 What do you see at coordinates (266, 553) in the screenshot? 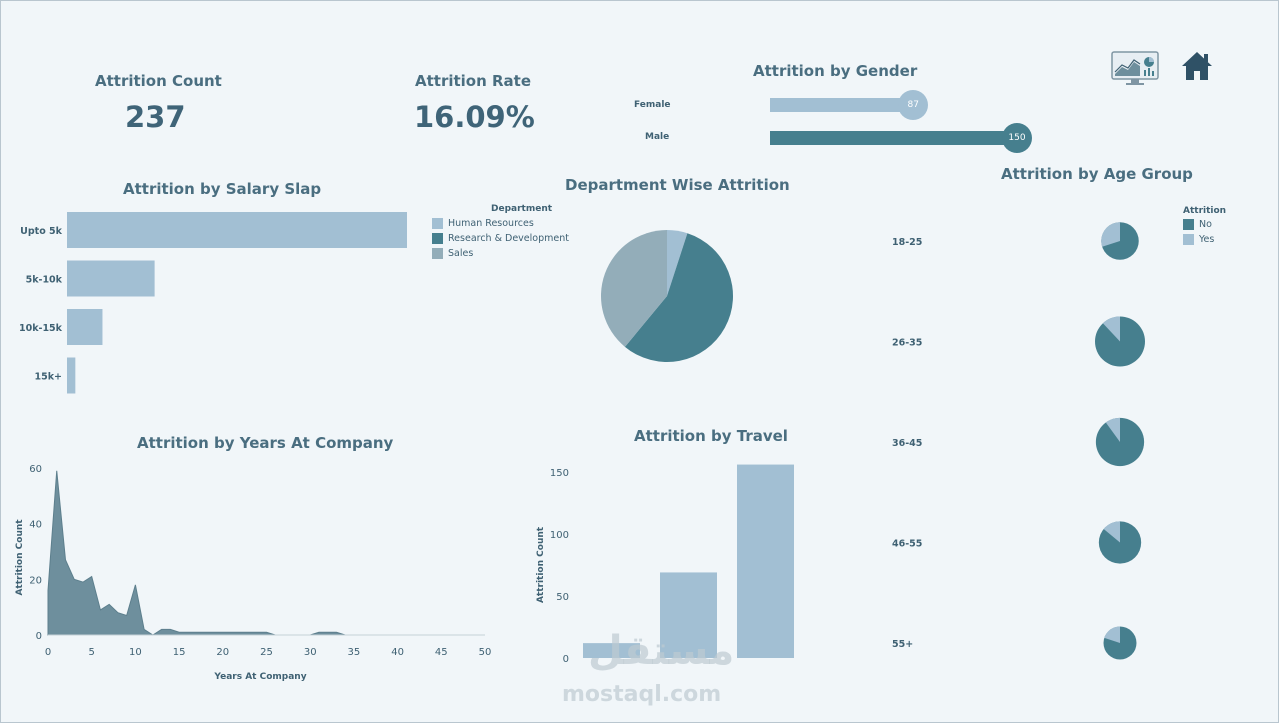
I see `years-area-series` at bounding box center [266, 553].